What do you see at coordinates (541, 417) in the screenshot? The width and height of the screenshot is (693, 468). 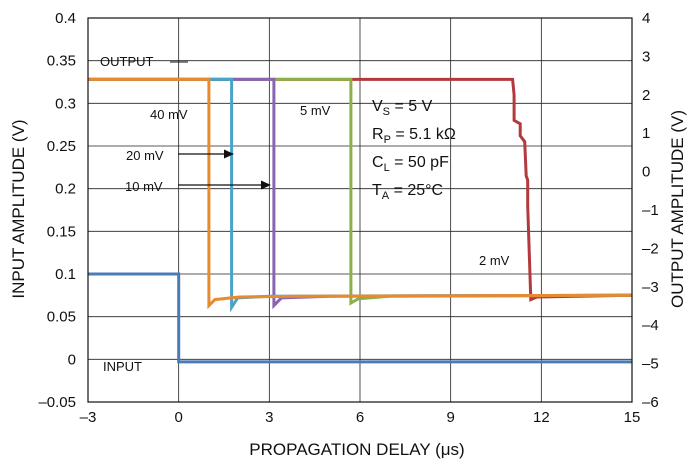 I see `x-tick-label: 12` at bounding box center [541, 417].